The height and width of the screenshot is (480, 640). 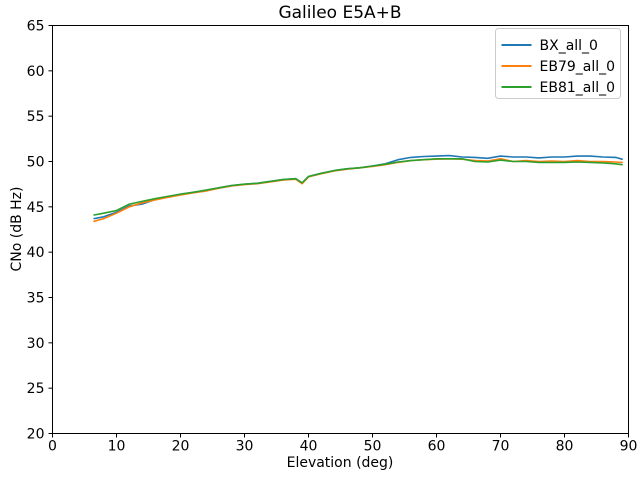 What do you see at coordinates (36, 253) in the screenshot?
I see `y-tick-label: 40` at bounding box center [36, 253].